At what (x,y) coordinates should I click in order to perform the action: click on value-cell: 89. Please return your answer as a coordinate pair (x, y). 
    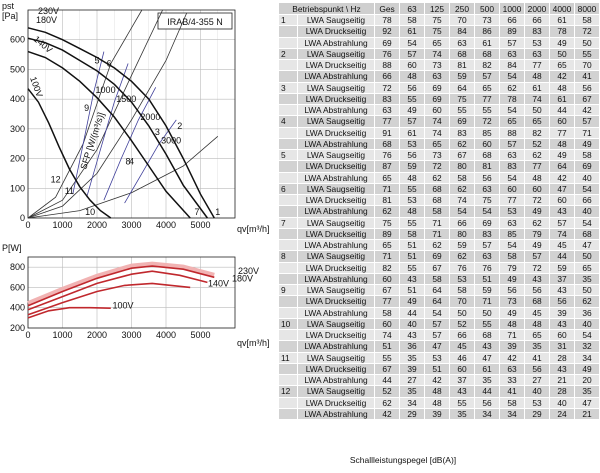
    Looking at the image, I should click on (512, 31).